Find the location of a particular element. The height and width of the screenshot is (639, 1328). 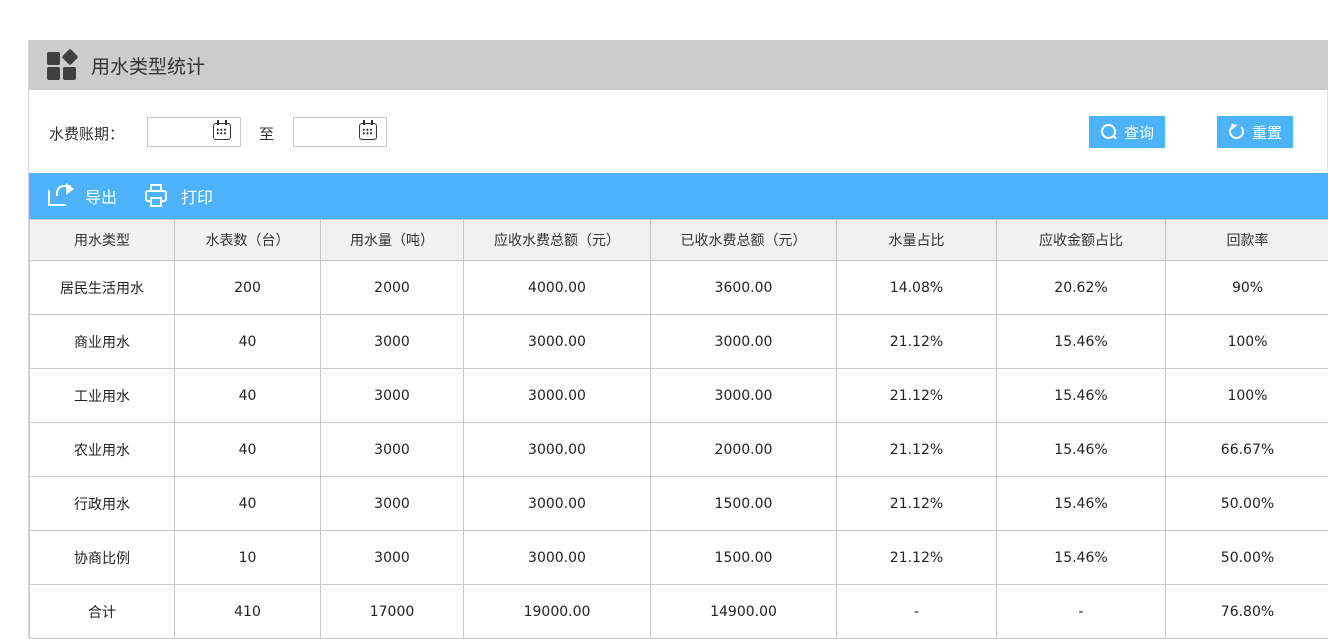

query-button-label: 查询 is located at coordinates (1139, 132).